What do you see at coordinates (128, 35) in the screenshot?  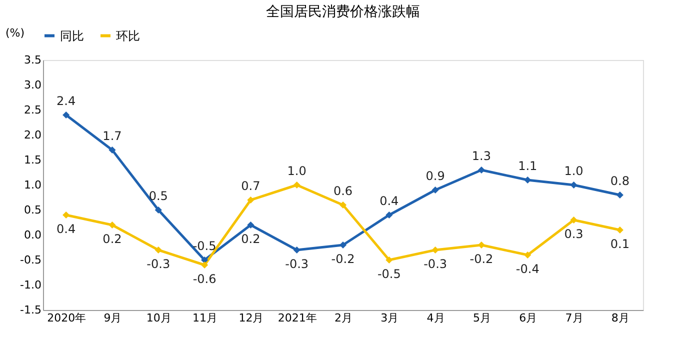 I see `legend-label: 环比` at bounding box center [128, 35].